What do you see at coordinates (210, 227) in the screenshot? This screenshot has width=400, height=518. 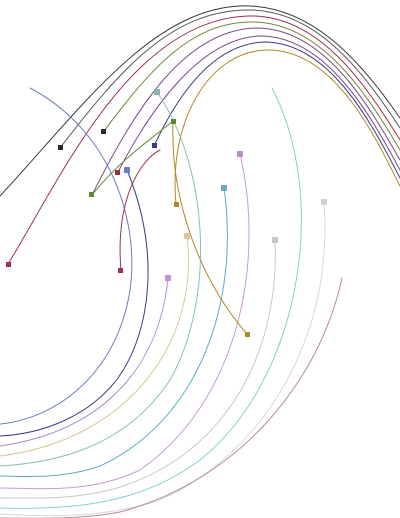 I see `spiral-gold-hook` at bounding box center [210, 227].